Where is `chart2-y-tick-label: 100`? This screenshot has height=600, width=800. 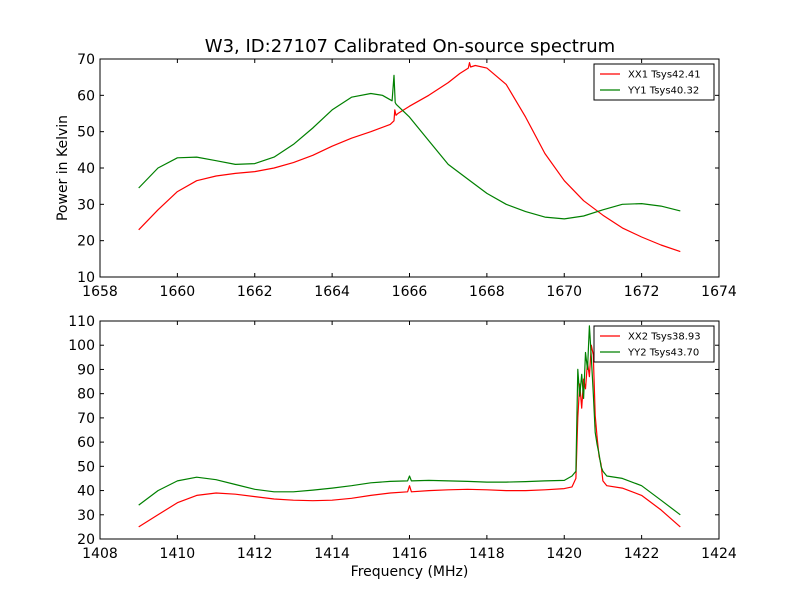
chart2-y-tick-label: 100 is located at coordinates (81, 346).